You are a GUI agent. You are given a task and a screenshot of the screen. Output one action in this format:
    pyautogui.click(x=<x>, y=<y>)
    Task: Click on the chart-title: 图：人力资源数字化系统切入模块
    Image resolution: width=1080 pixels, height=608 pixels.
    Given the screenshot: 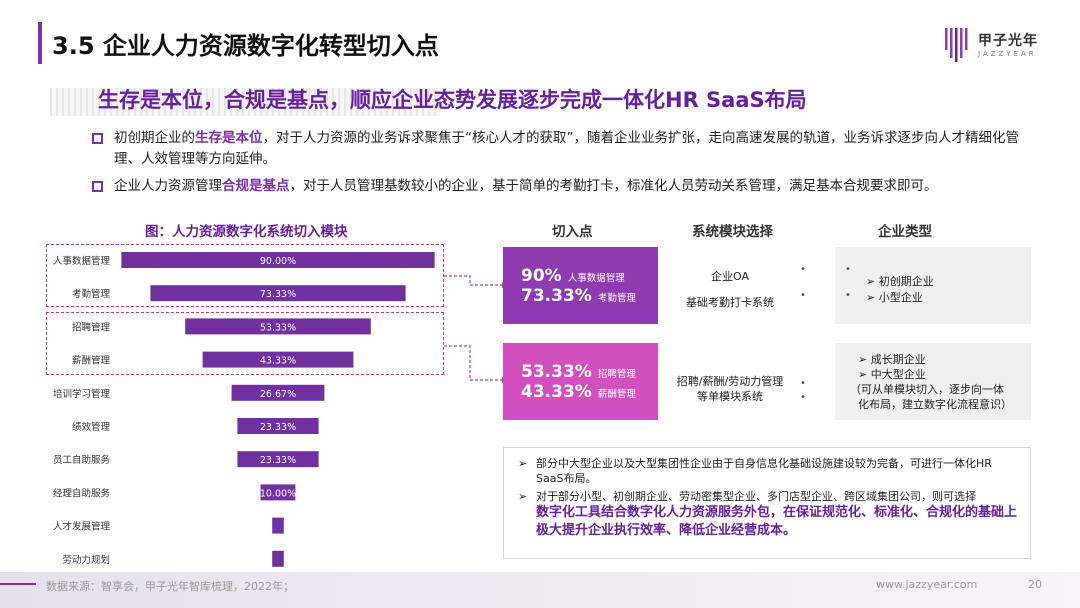 What is the action you would take?
    pyautogui.click(x=246, y=232)
    